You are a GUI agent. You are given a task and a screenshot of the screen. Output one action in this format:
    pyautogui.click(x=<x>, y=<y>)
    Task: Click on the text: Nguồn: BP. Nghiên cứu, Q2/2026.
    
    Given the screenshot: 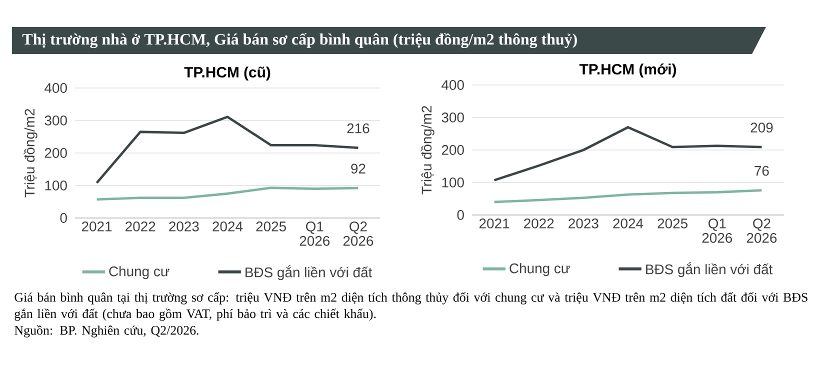 What is the action you would take?
    pyautogui.click(x=106, y=331)
    